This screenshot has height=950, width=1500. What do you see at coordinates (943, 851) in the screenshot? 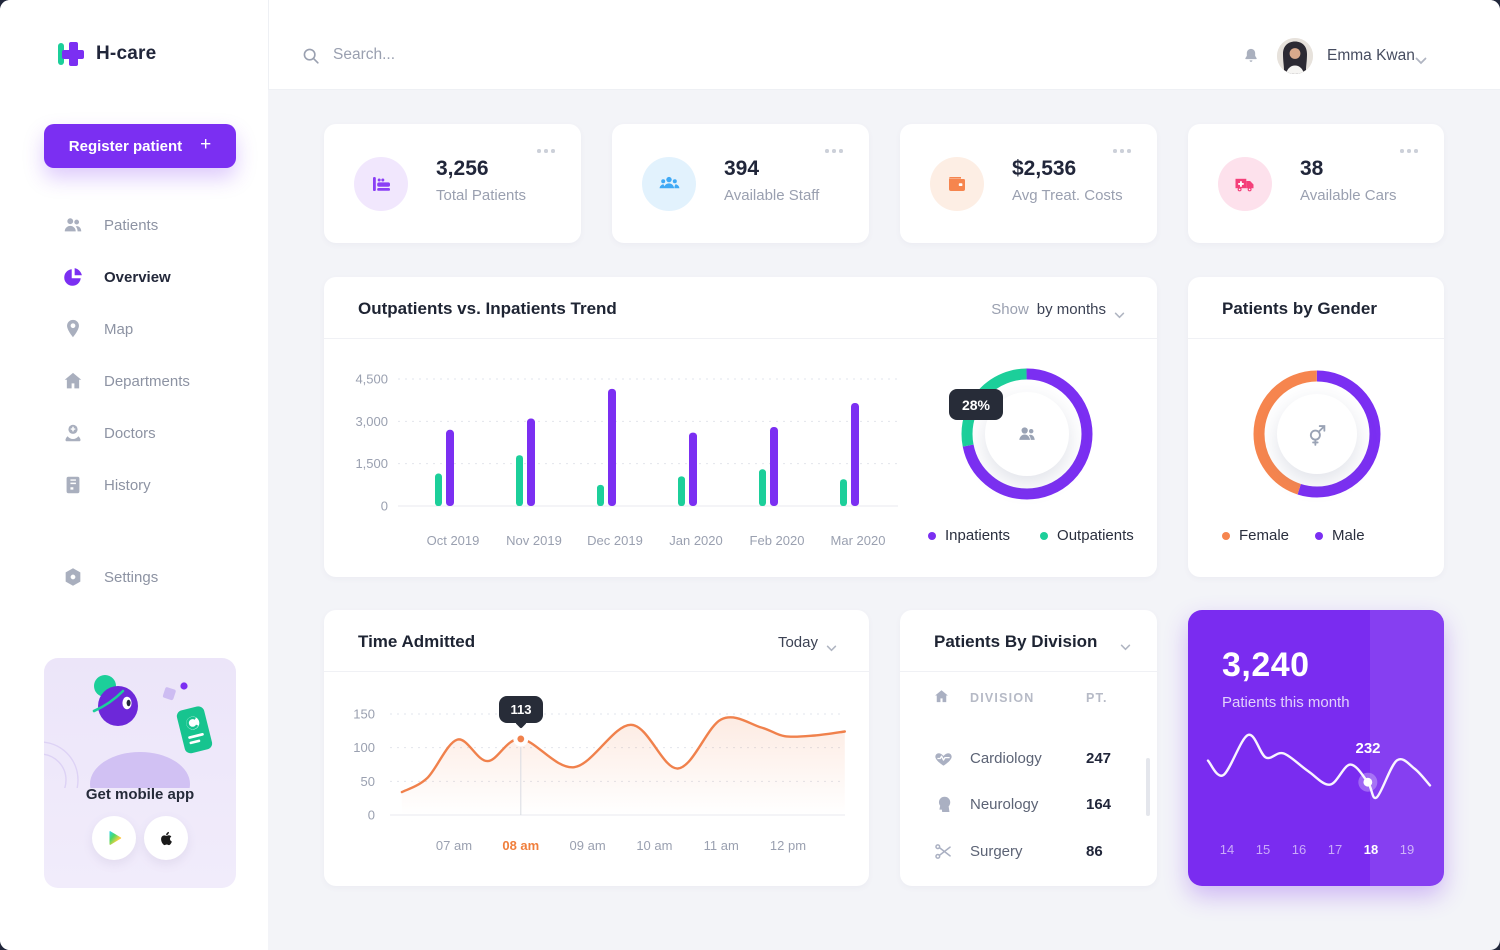
I see `surgery-scissors-icon` at bounding box center [943, 851].